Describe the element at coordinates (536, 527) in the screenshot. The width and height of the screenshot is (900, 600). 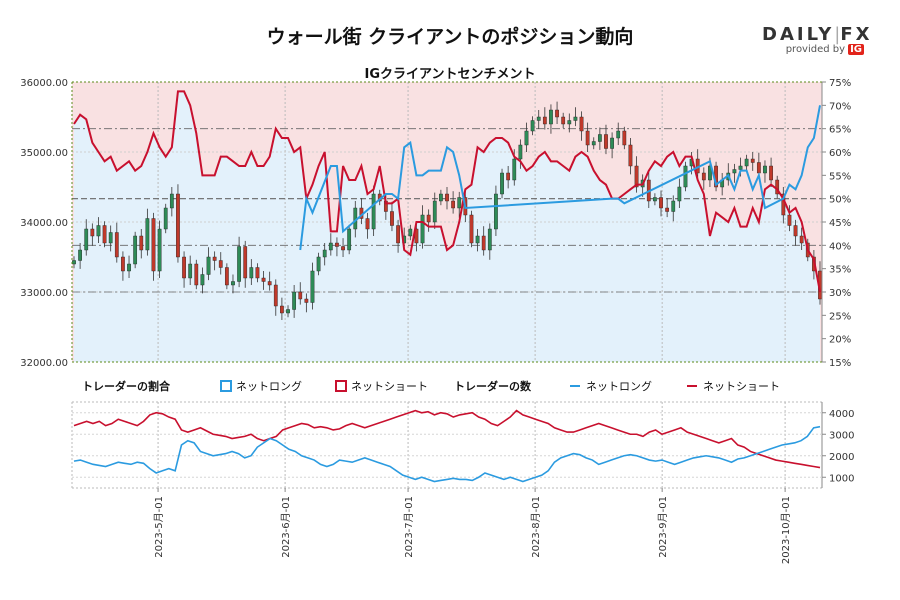
I see `date-tick-label: 2023-8月-01` at that location.